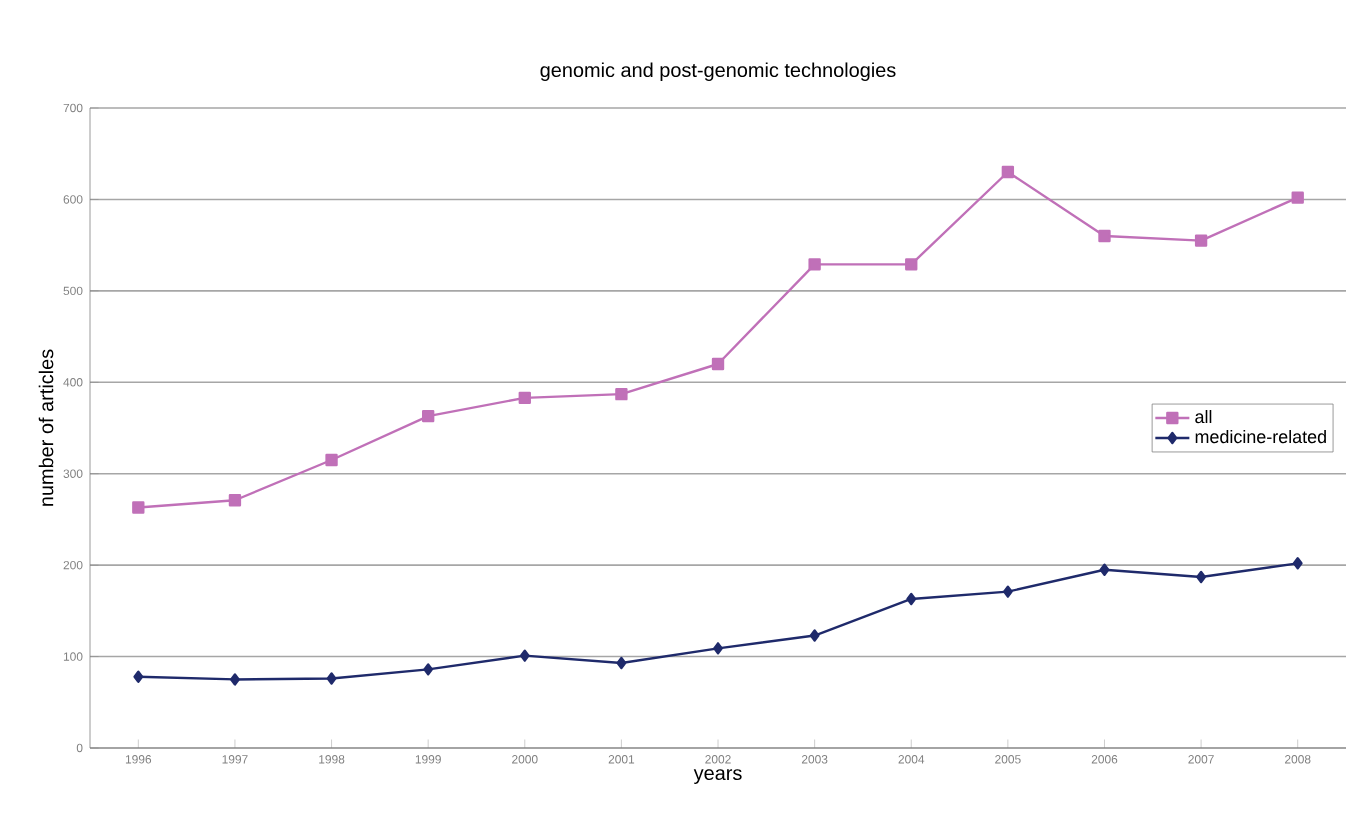 This screenshot has height=834, width=1346. I want to click on y-axis-title: number of articles, so click(46, 427).